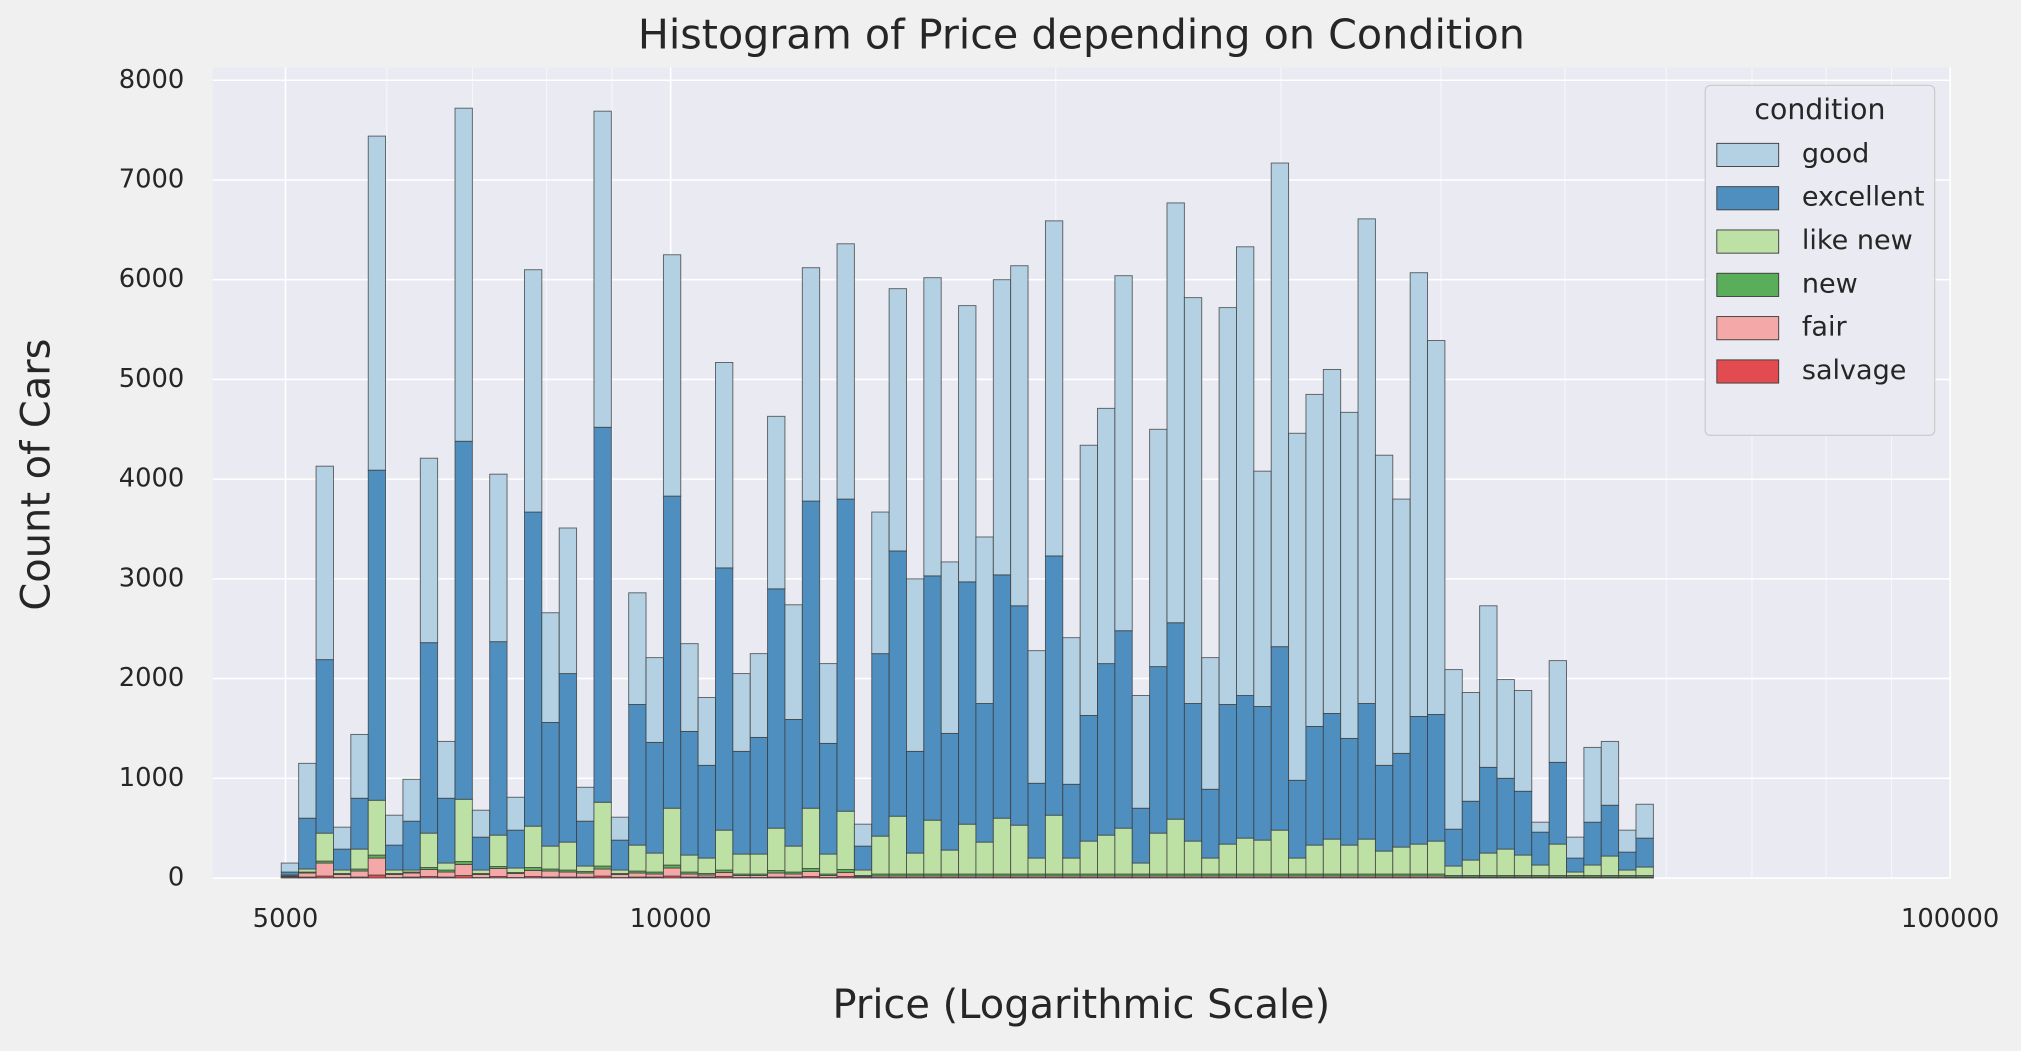 This screenshot has width=2021, height=1051. Describe the element at coordinates (152, 778) in the screenshot. I see `y-tick-label: 1000` at that location.